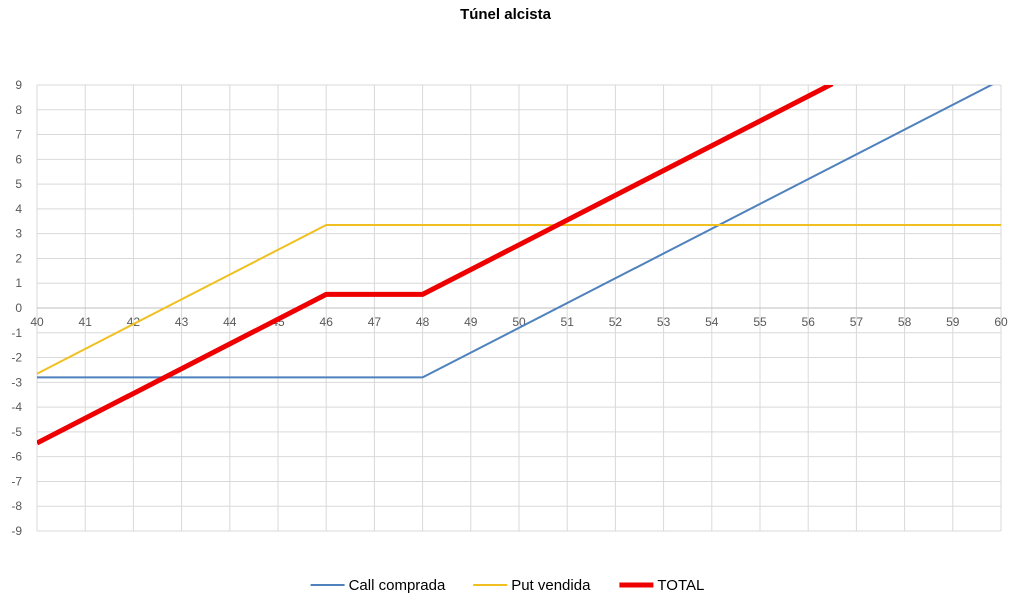  I want to click on legend-label-total: TOTAL, so click(680, 585).